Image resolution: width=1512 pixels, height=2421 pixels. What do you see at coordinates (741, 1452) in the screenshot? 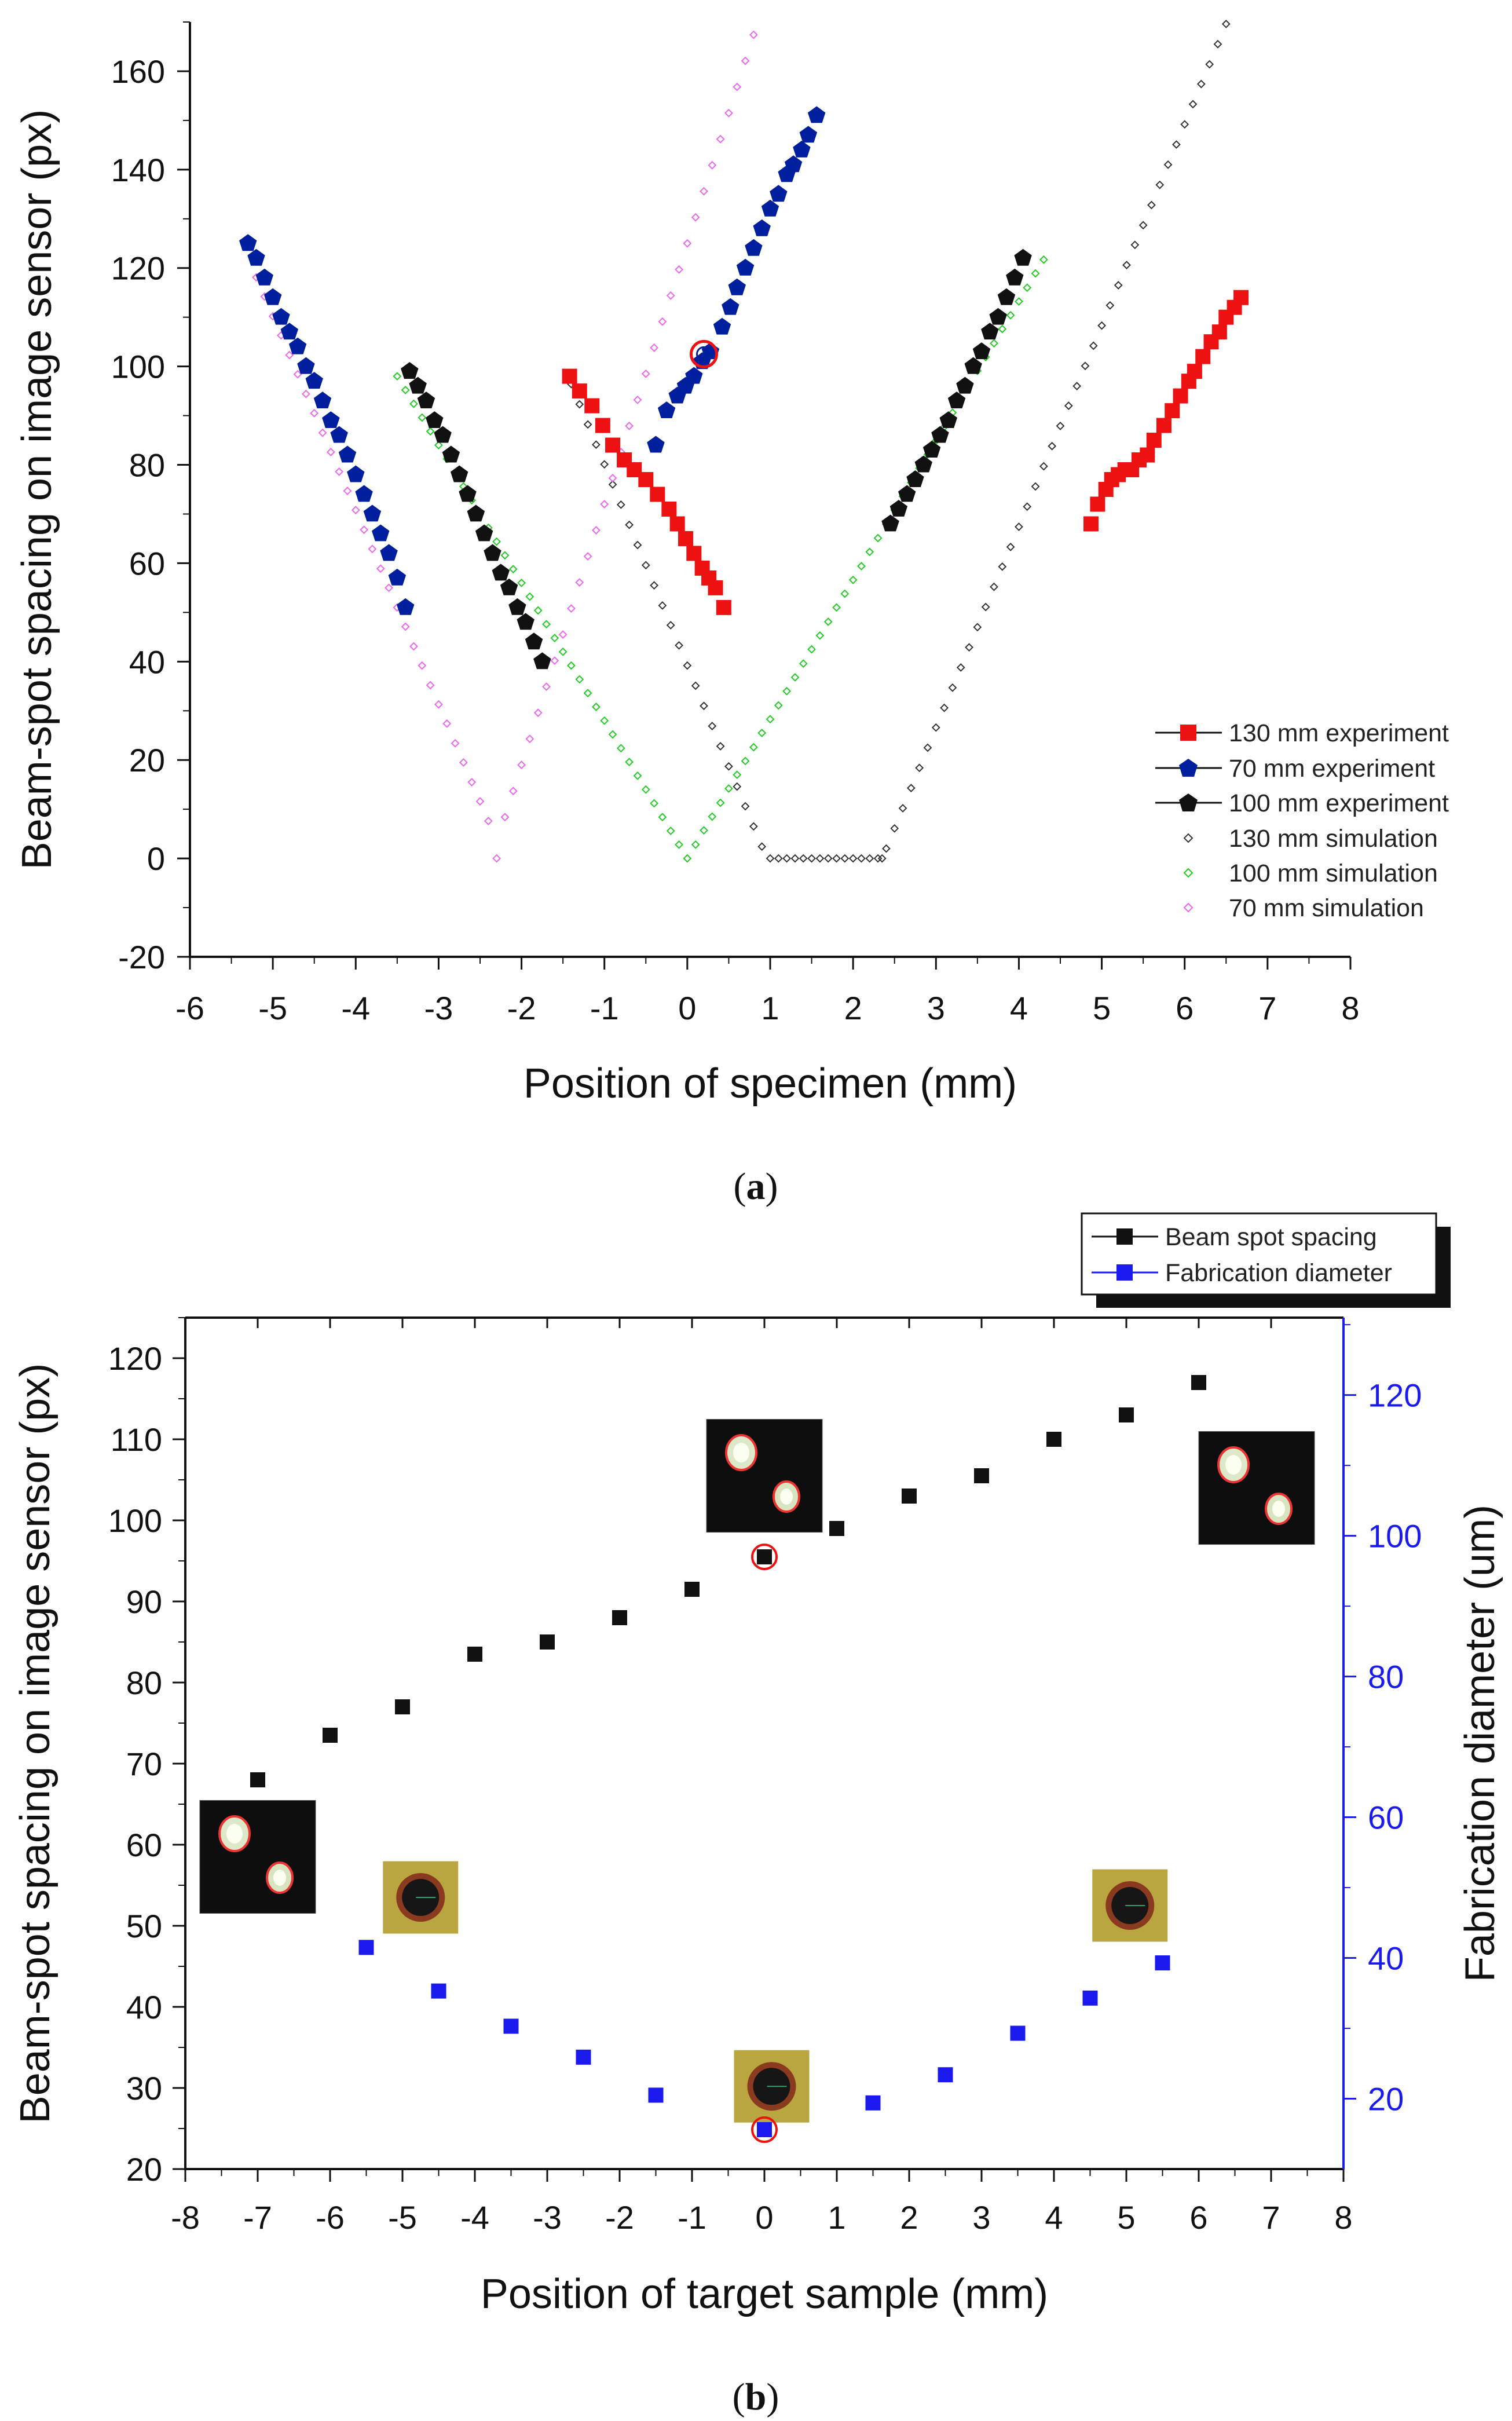
I see `beam-spot-1-core` at bounding box center [741, 1452].